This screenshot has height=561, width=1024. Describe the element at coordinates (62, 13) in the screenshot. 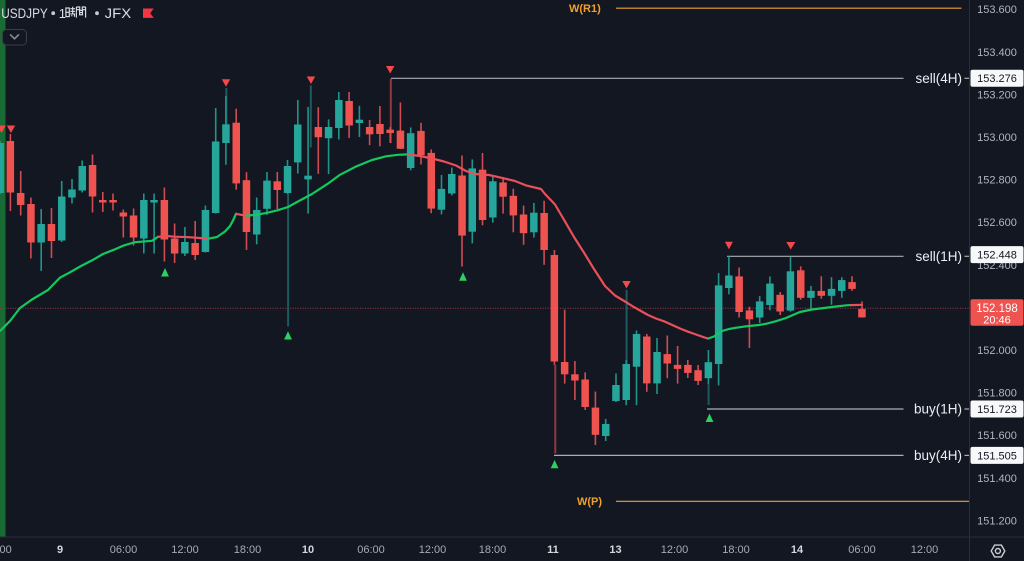

I see `svg-text: 1` at that location.